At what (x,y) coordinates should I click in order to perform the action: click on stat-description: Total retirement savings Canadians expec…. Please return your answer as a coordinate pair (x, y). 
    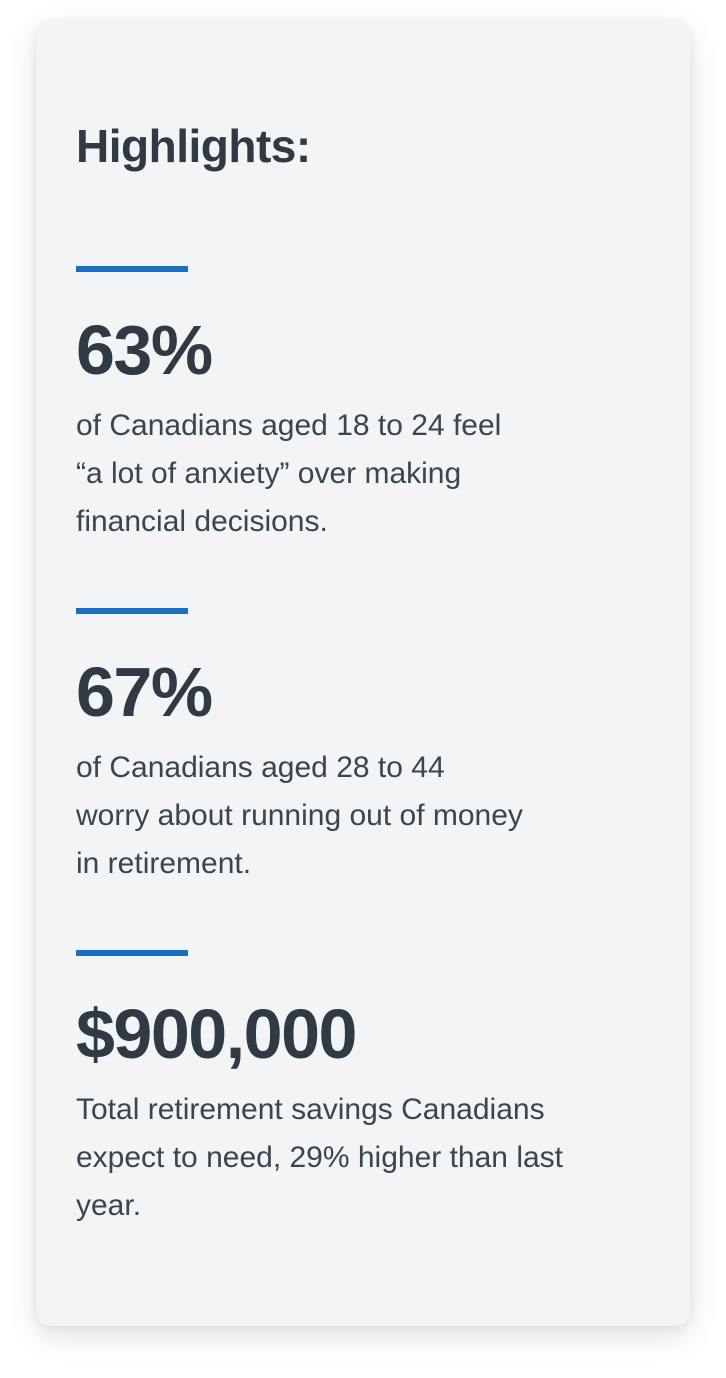
    Looking at the image, I should click on (320, 1157).